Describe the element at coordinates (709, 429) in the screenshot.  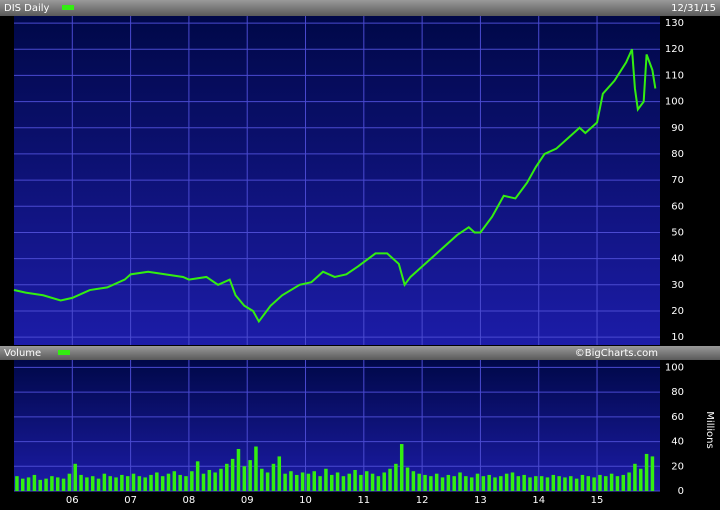
I see `y-axis-label: Millions` at that location.